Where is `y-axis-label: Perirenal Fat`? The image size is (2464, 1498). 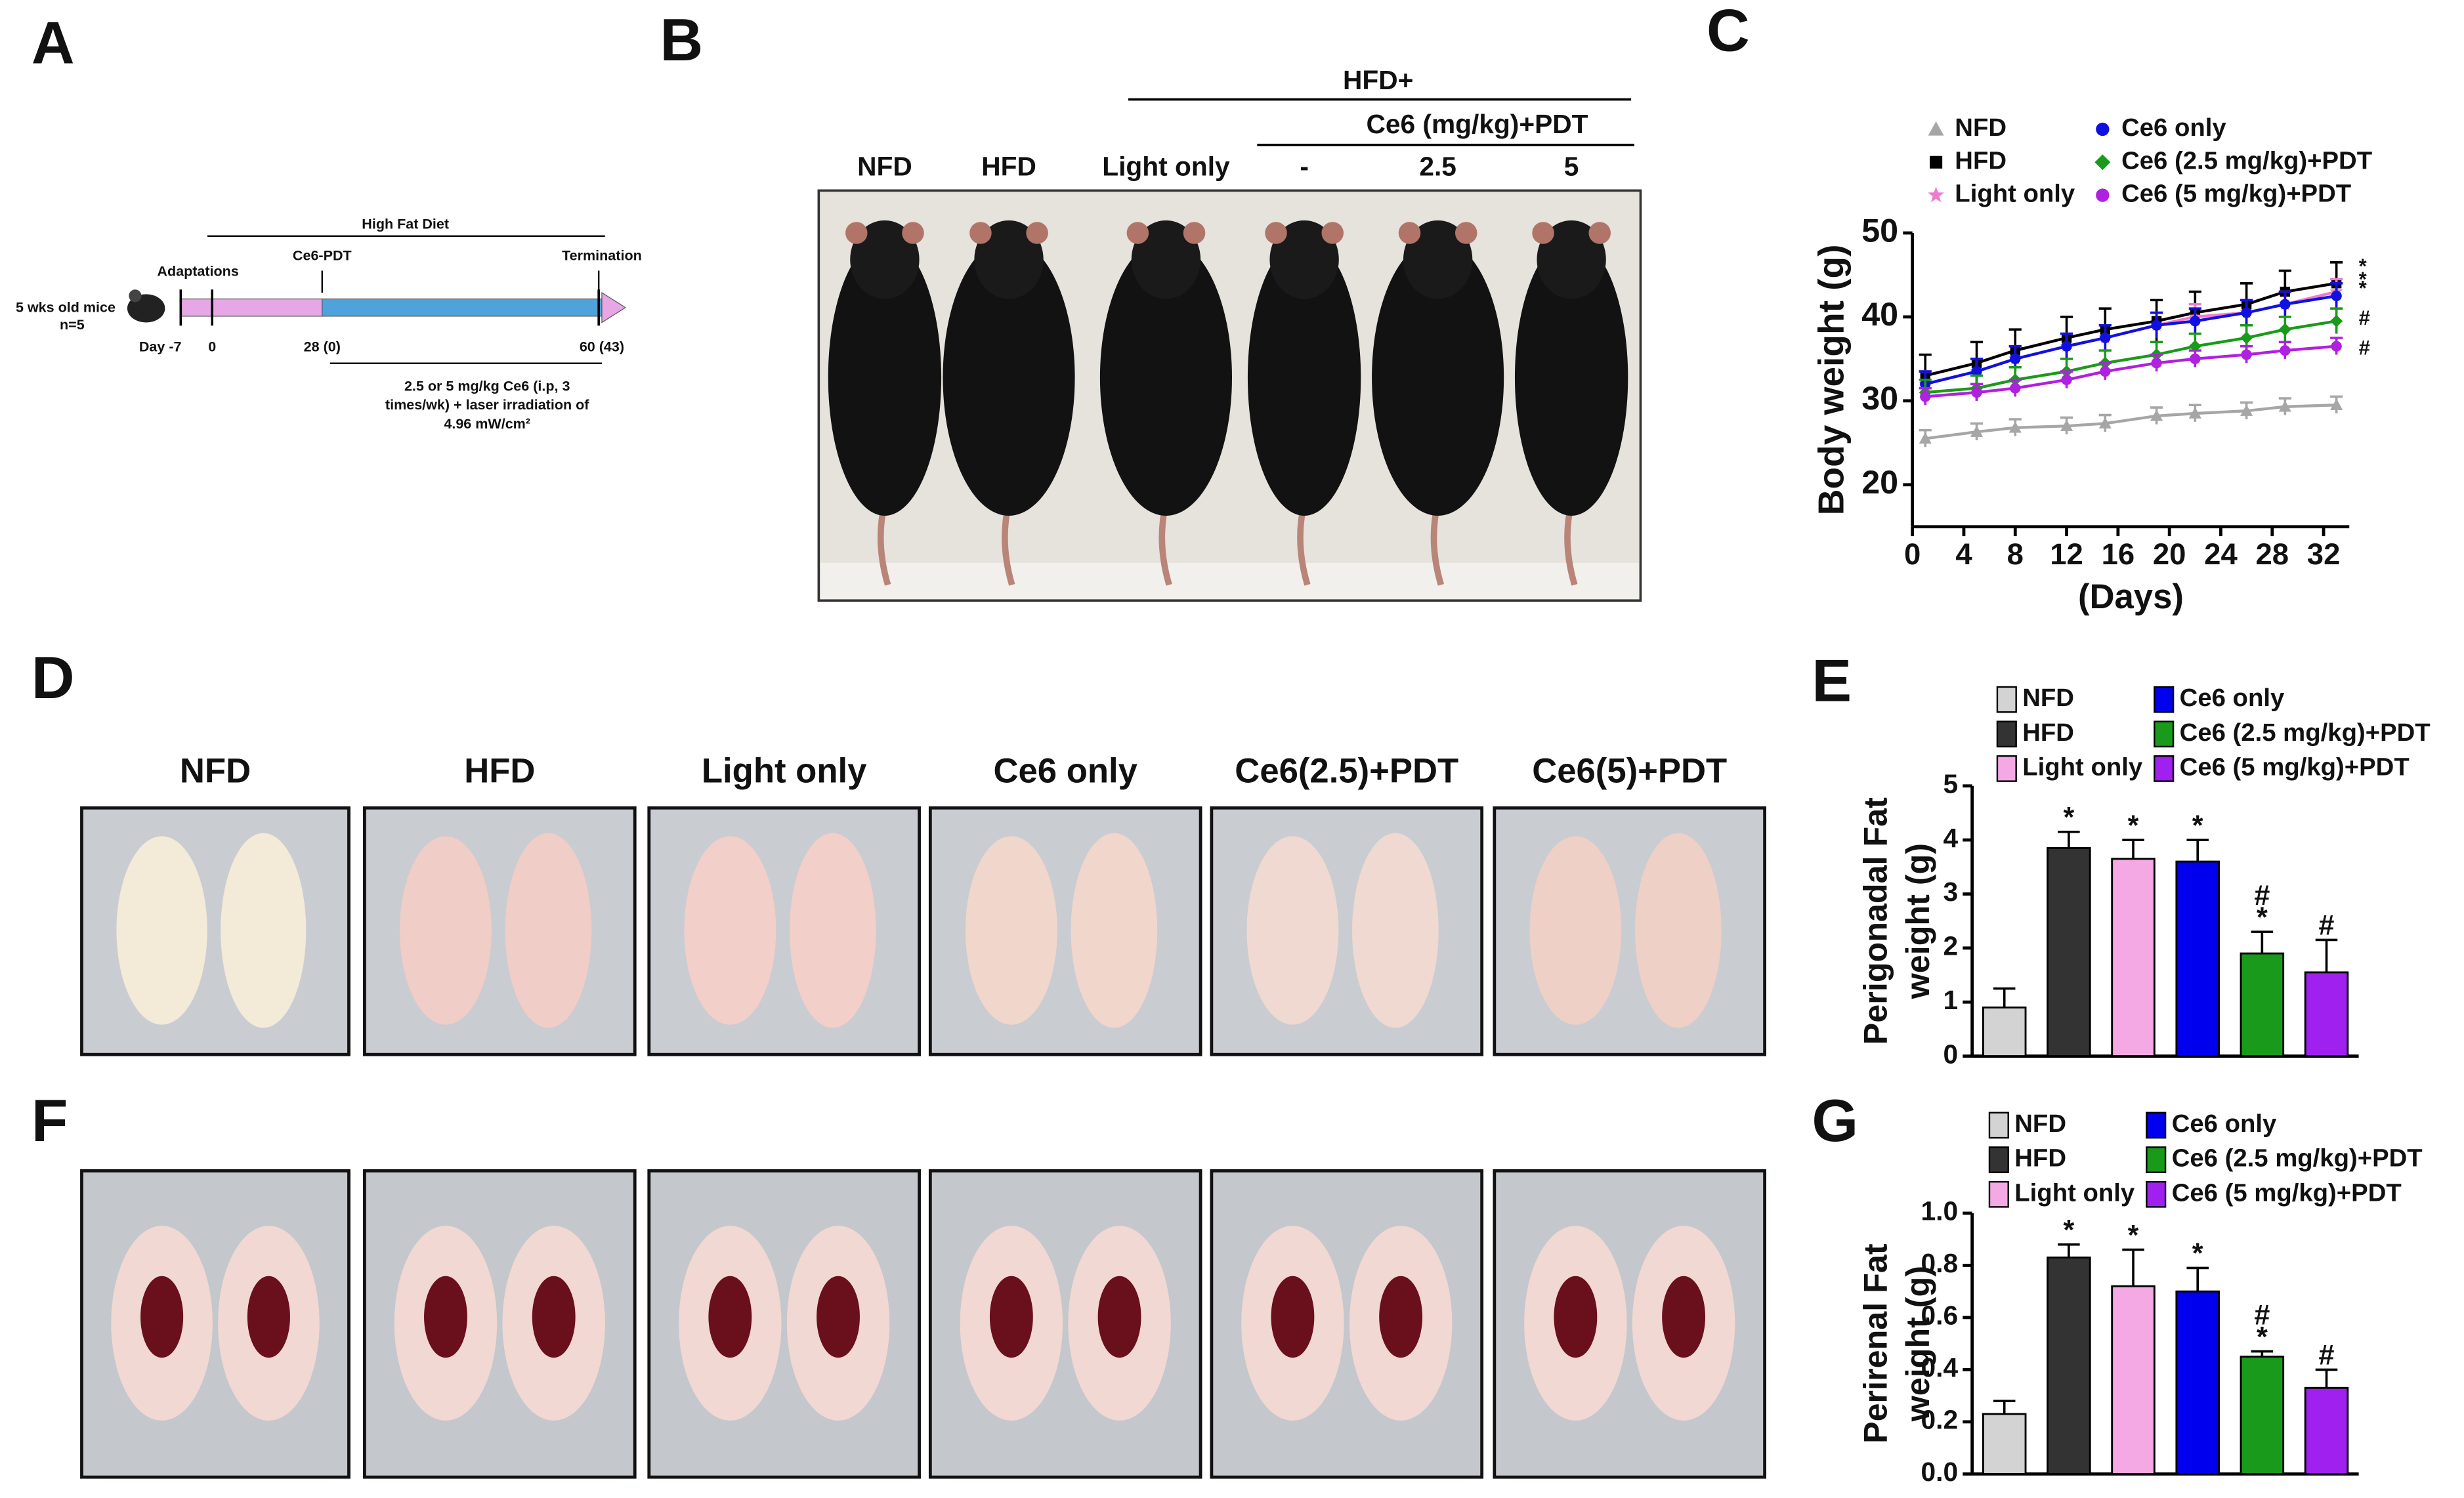 y-axis-label: Perirenal Fat is located at coordinates (1875, 1343).